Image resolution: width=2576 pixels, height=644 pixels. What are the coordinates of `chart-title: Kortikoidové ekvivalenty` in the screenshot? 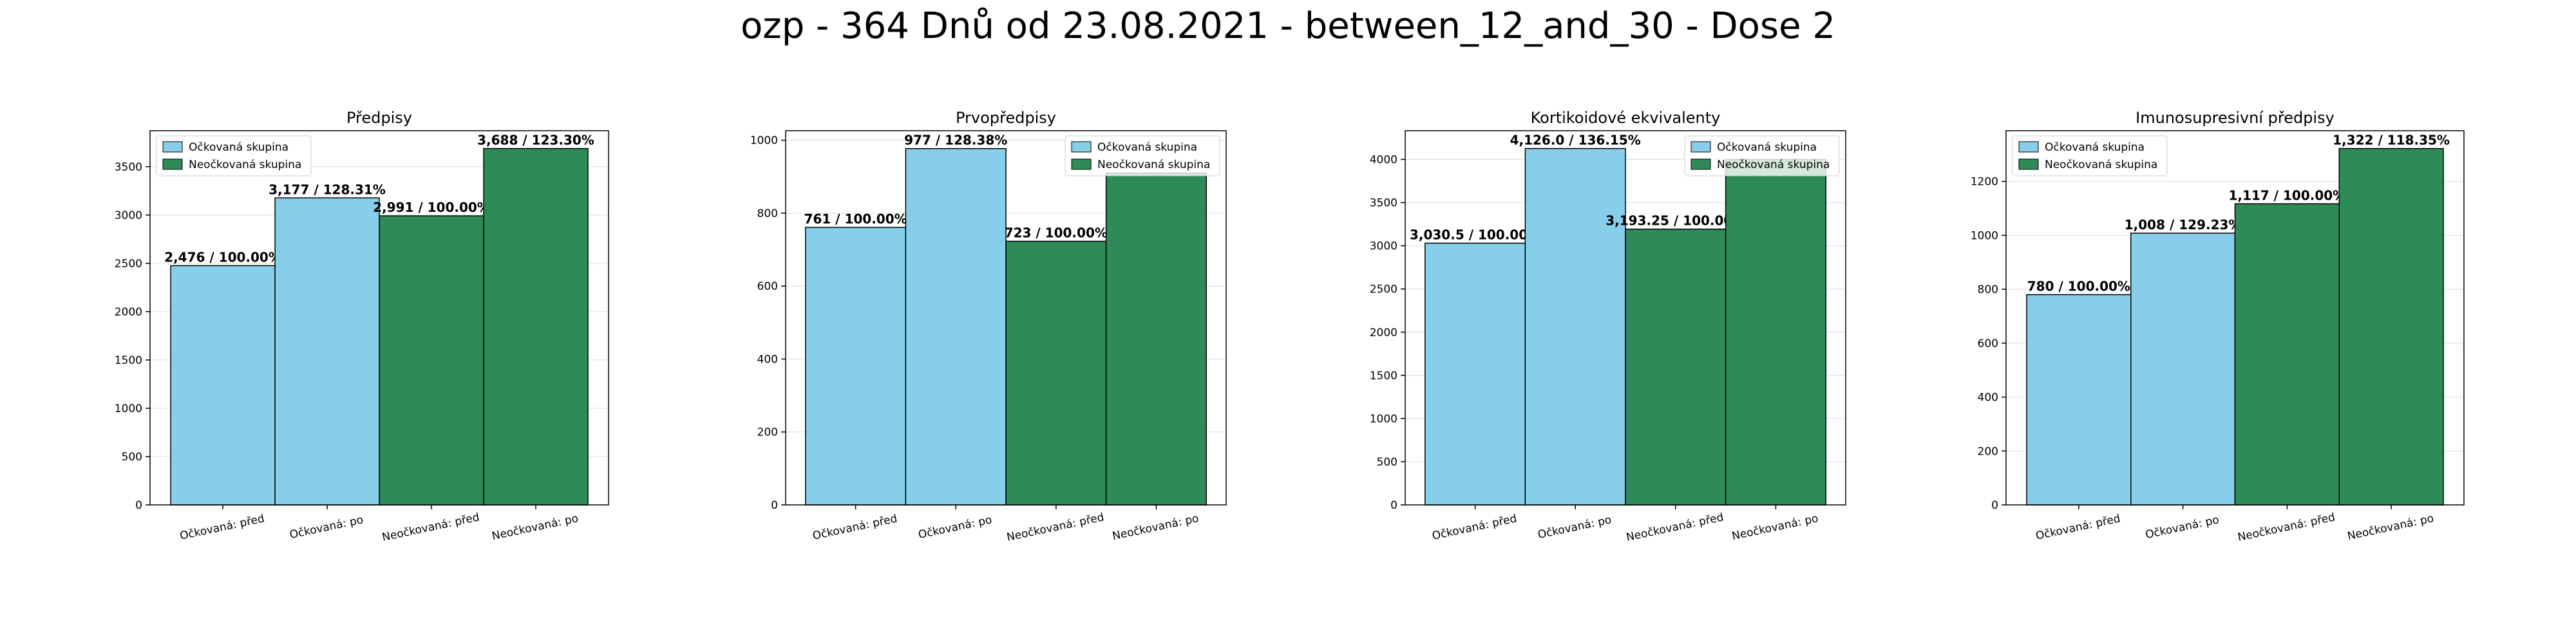 It's located at (1626, 118).